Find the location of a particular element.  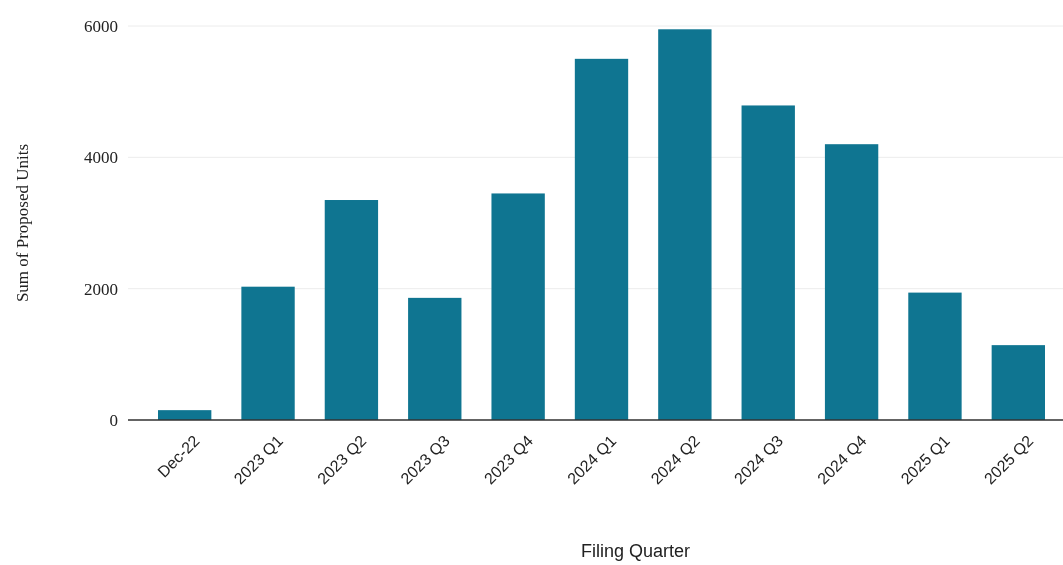

y-tick-label: 0 is located at coordinates (113, 420).